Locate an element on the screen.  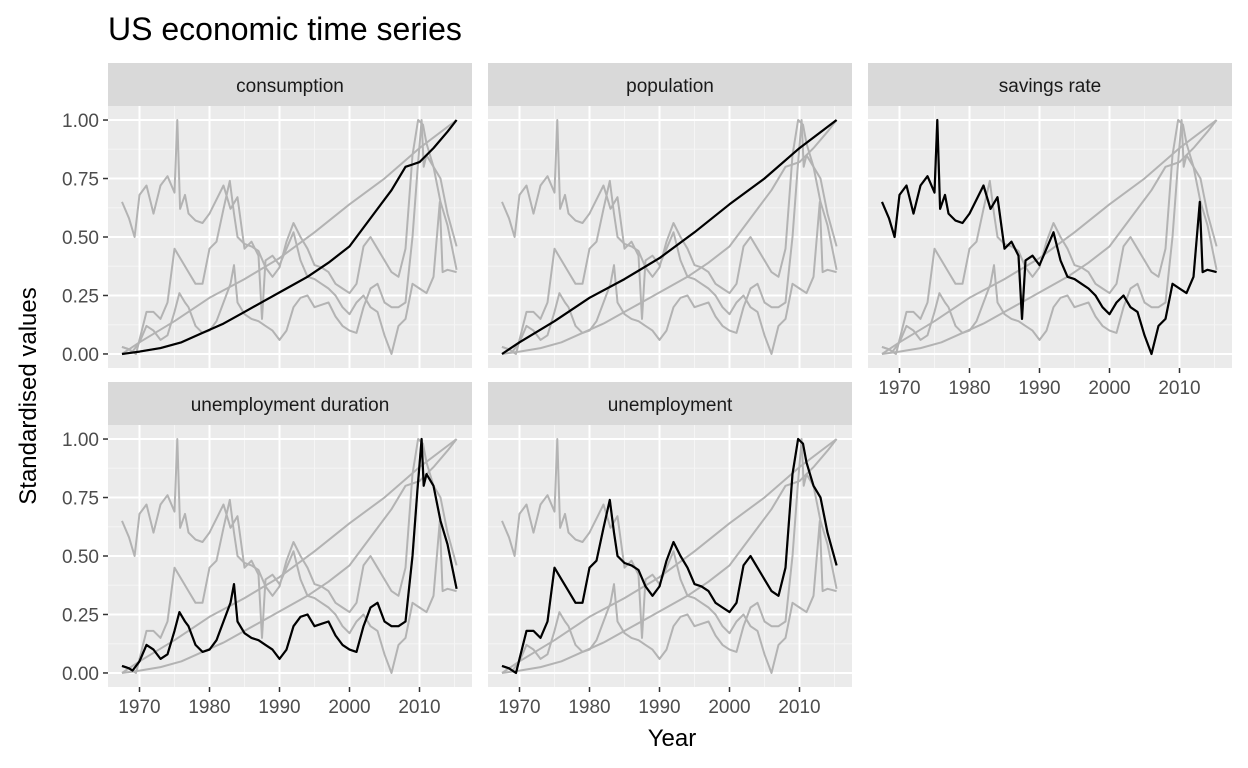
x-axis-title: Year is located at coordinates (672, 738).